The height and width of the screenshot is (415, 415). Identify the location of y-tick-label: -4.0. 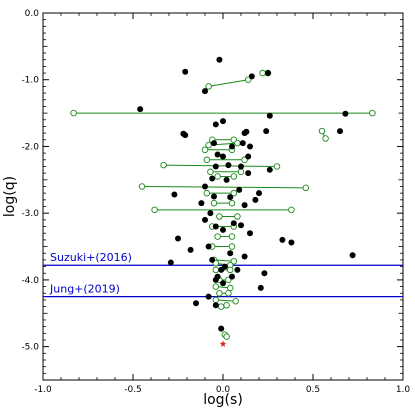
(30, 281).